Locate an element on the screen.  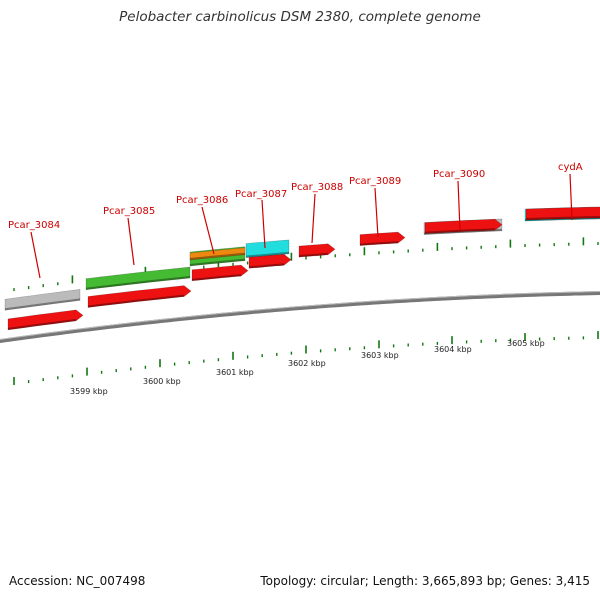
genome-backbone is located at coordinates (300, 317).